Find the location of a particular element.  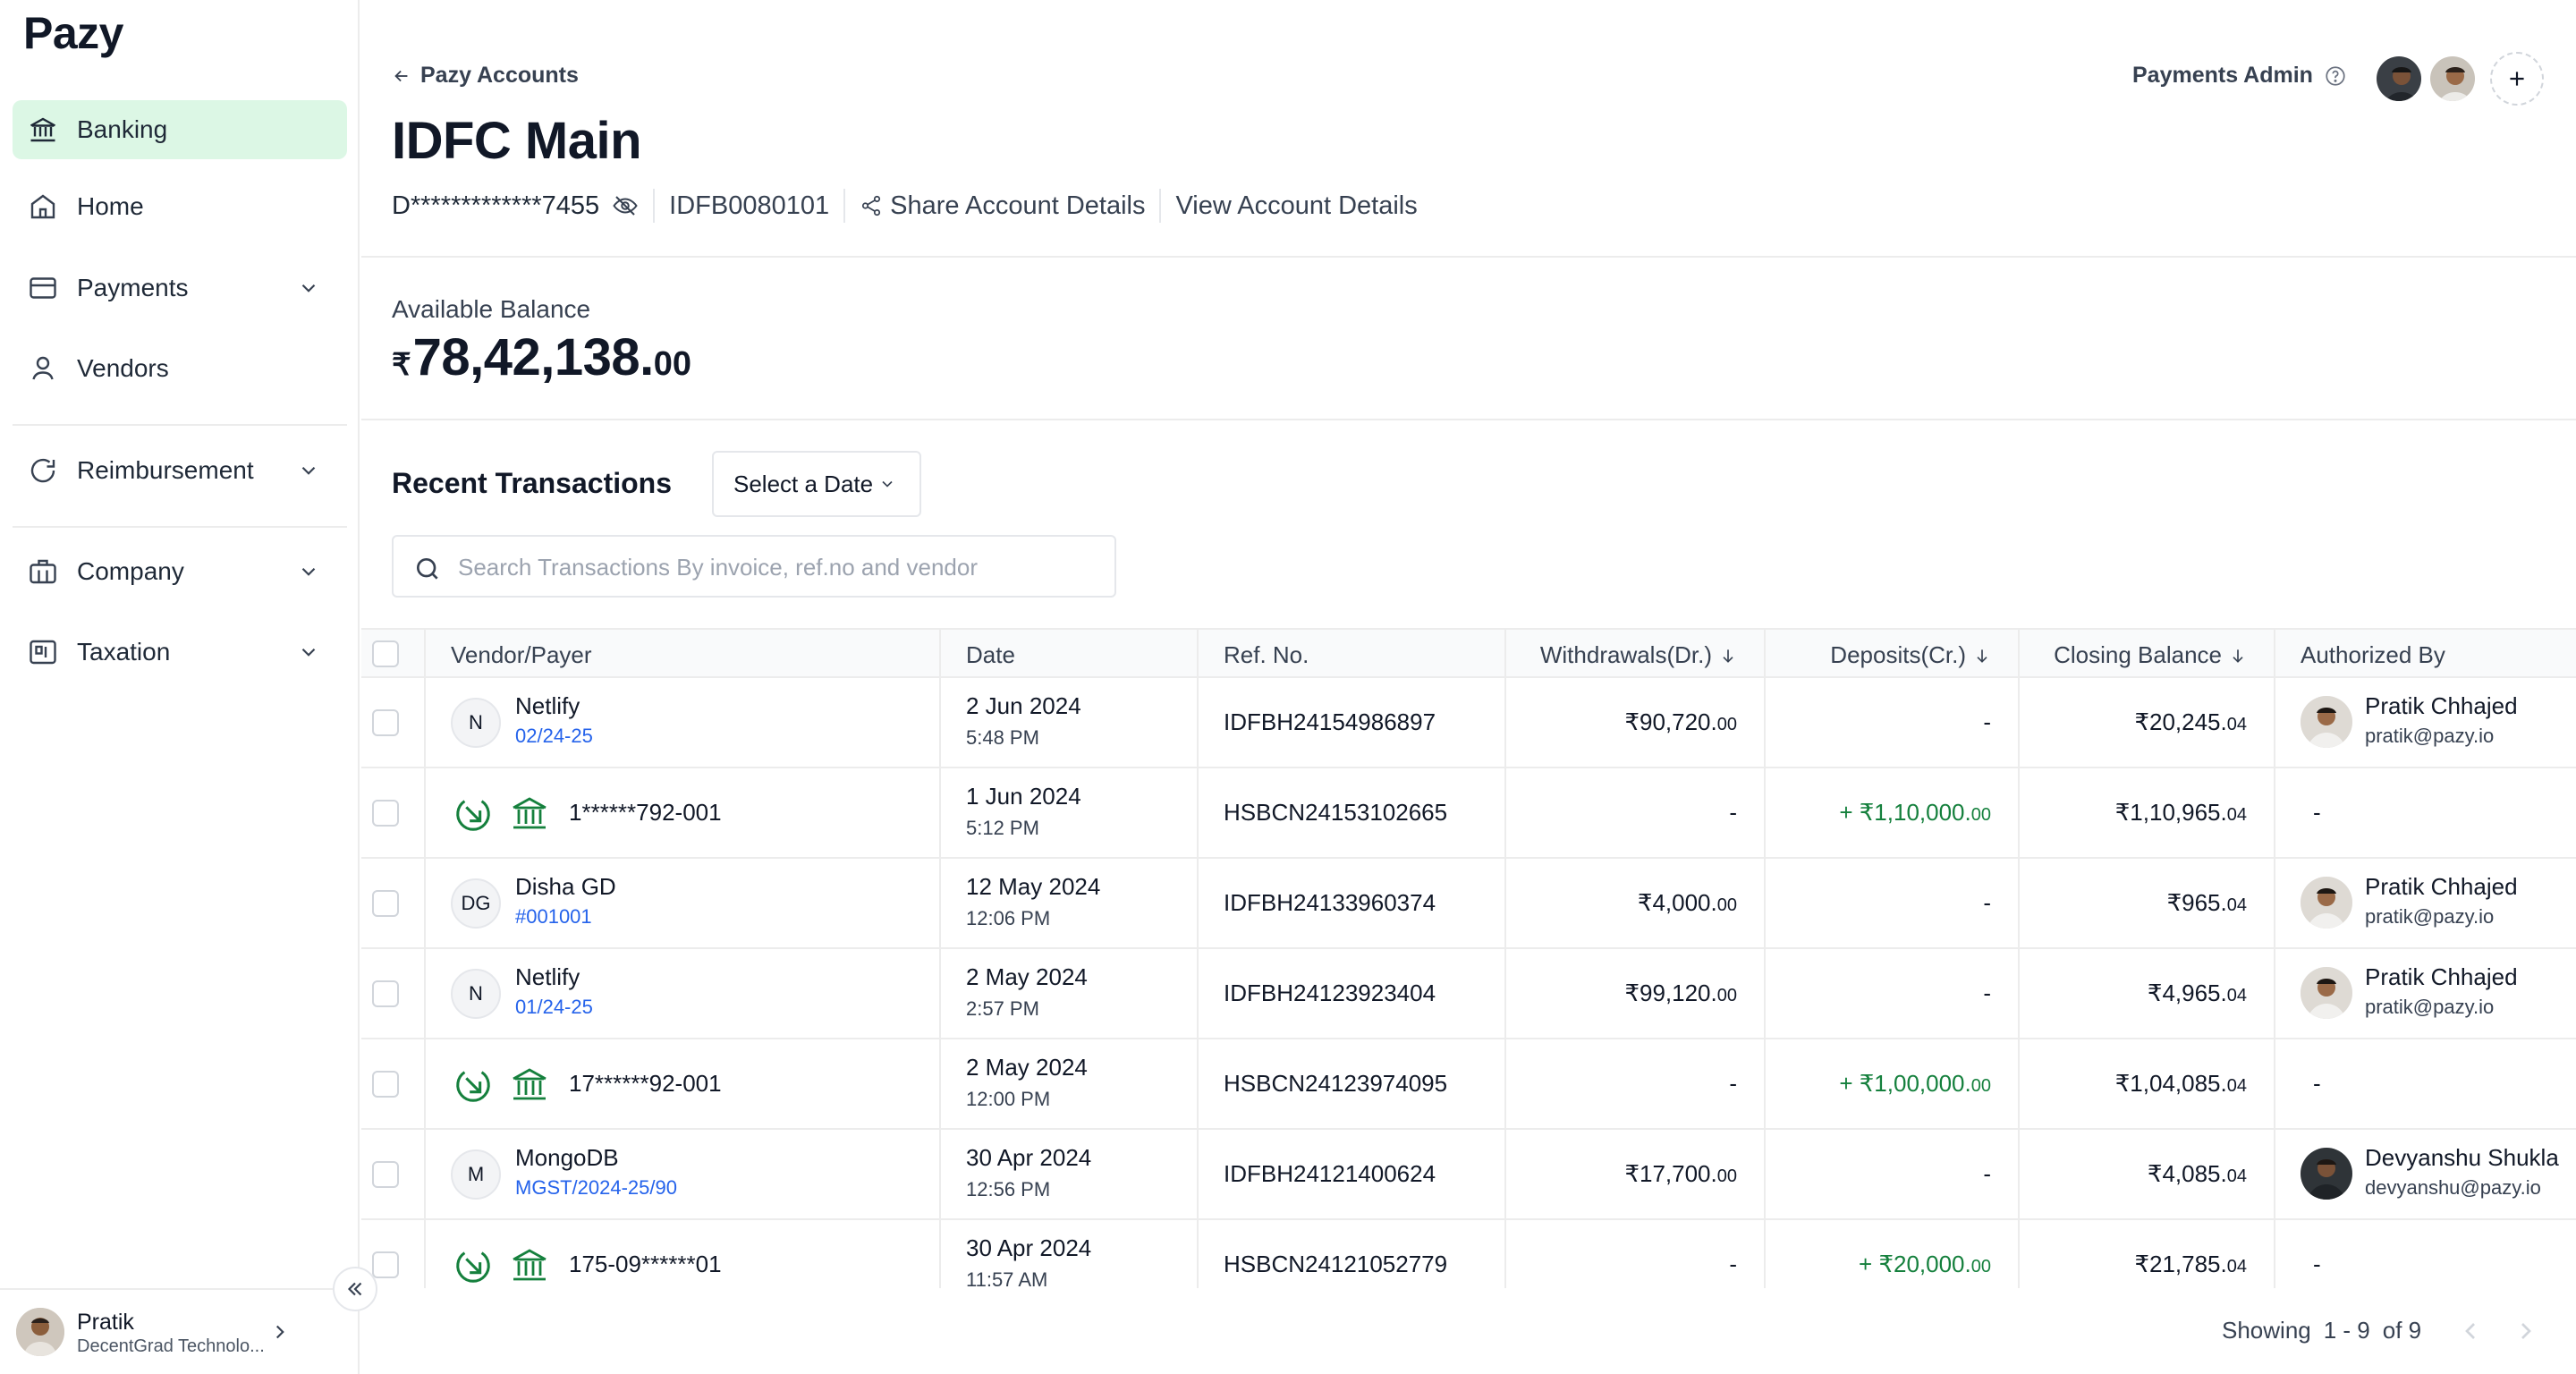

vendor-name: Netlify is located at coordinates (547, 705).